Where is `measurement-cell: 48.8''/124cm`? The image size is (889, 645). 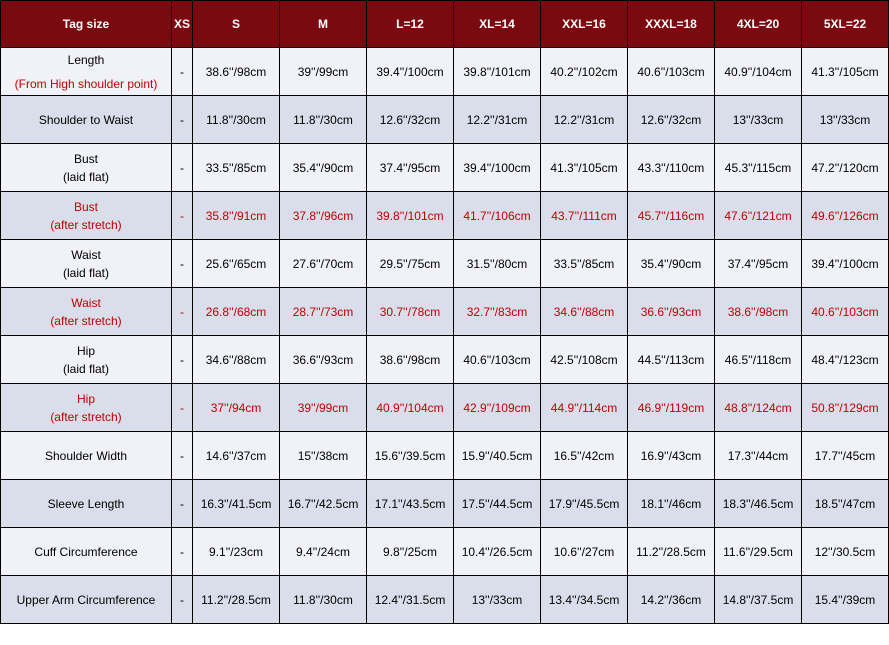
measurement-cell: 48.8''/124cm is located at coordinates (758, 407).